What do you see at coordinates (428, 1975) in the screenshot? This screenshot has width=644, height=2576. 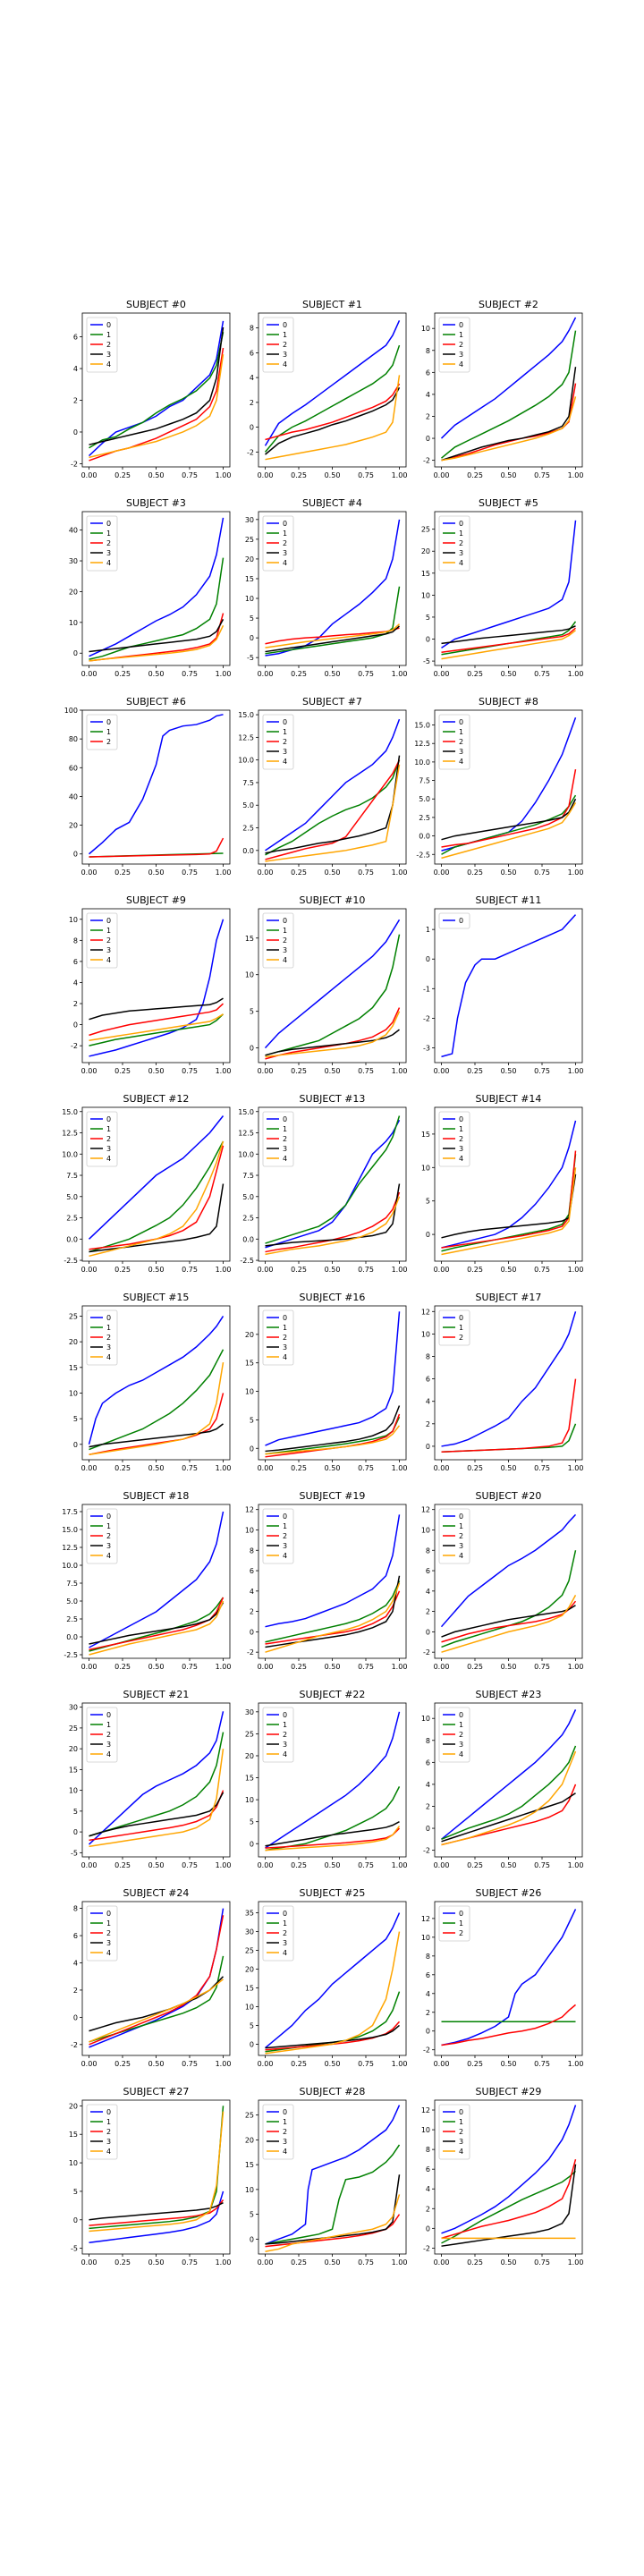 I see `y-tick-label: 6` at bounding box center [428, 1975].